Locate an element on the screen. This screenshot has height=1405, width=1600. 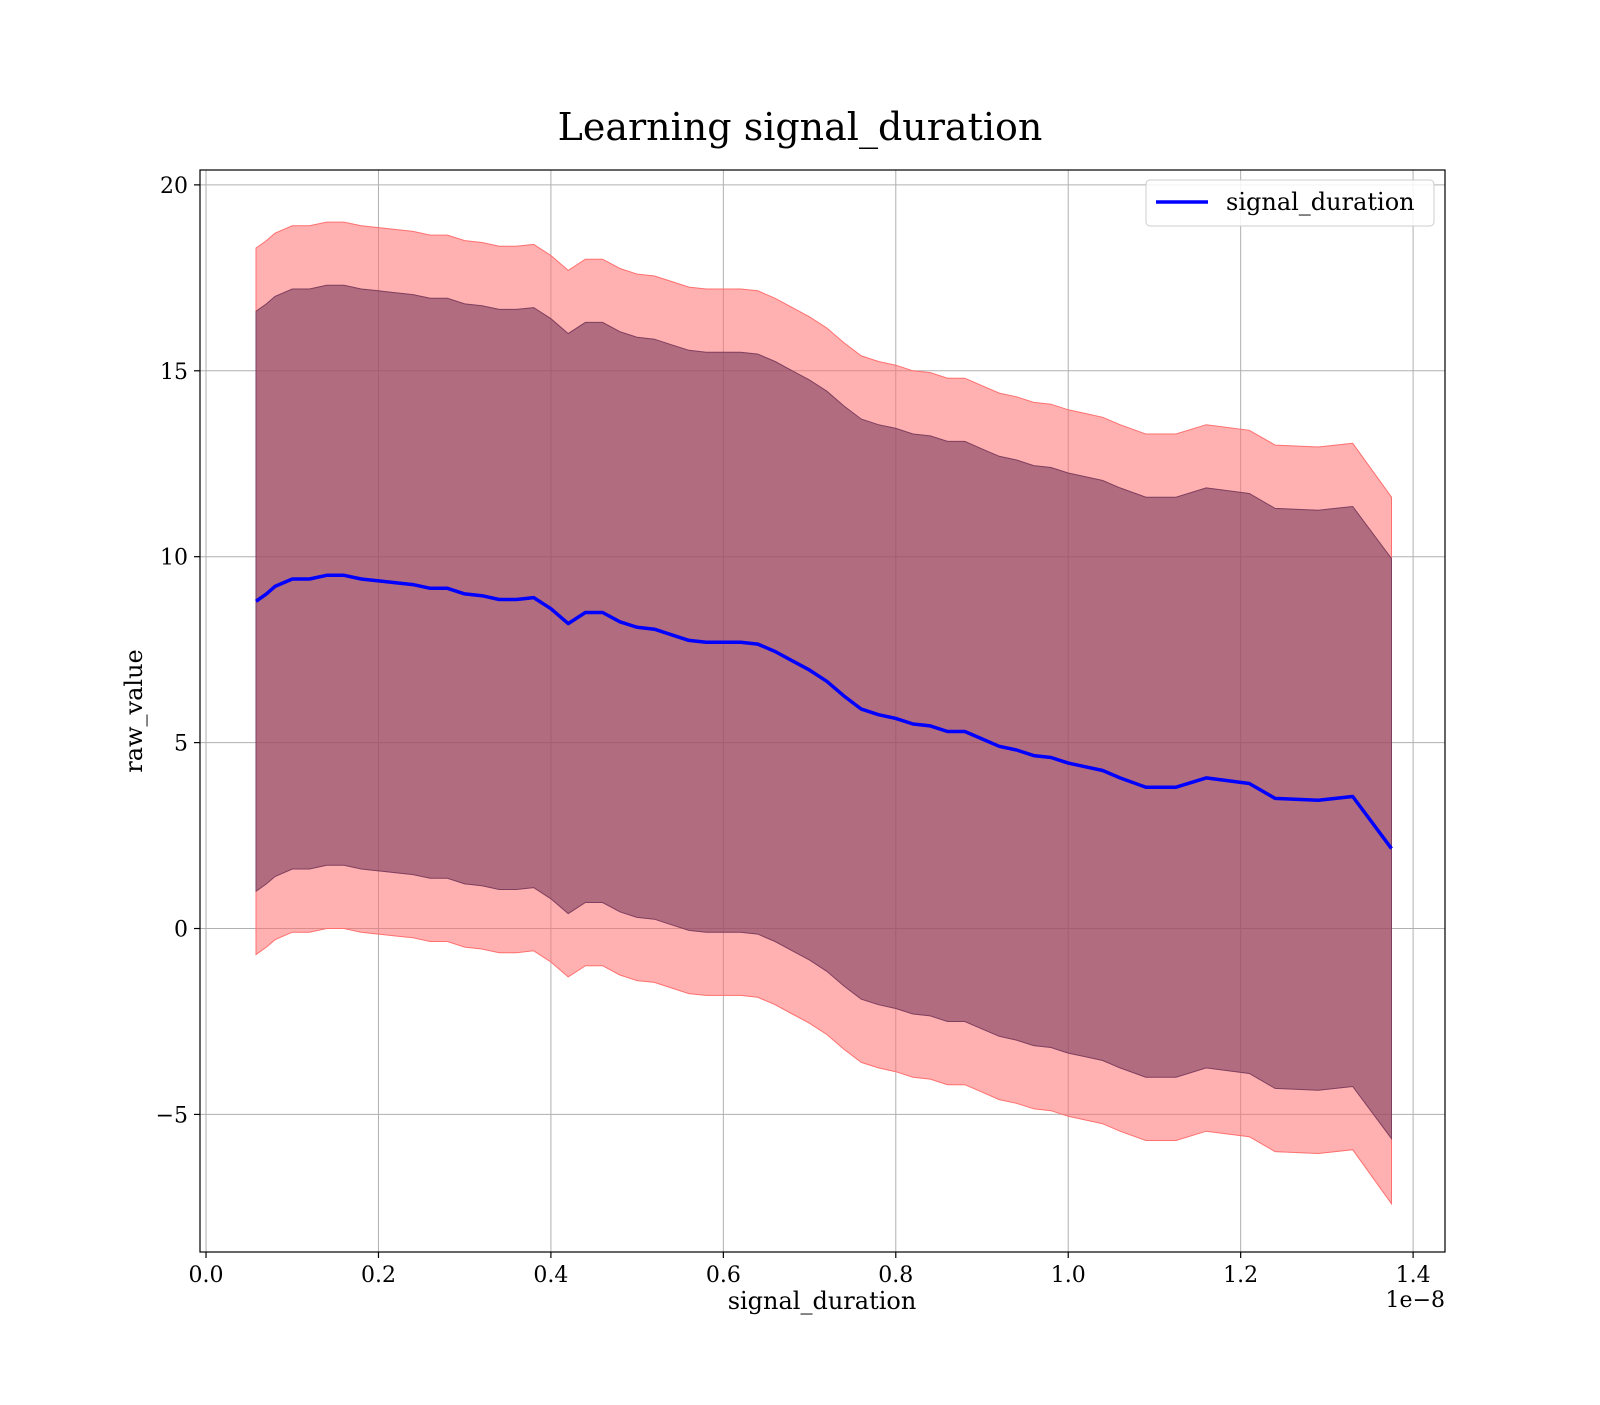
x-tick-label: 0.6 is located at coordinates (723, 1275).